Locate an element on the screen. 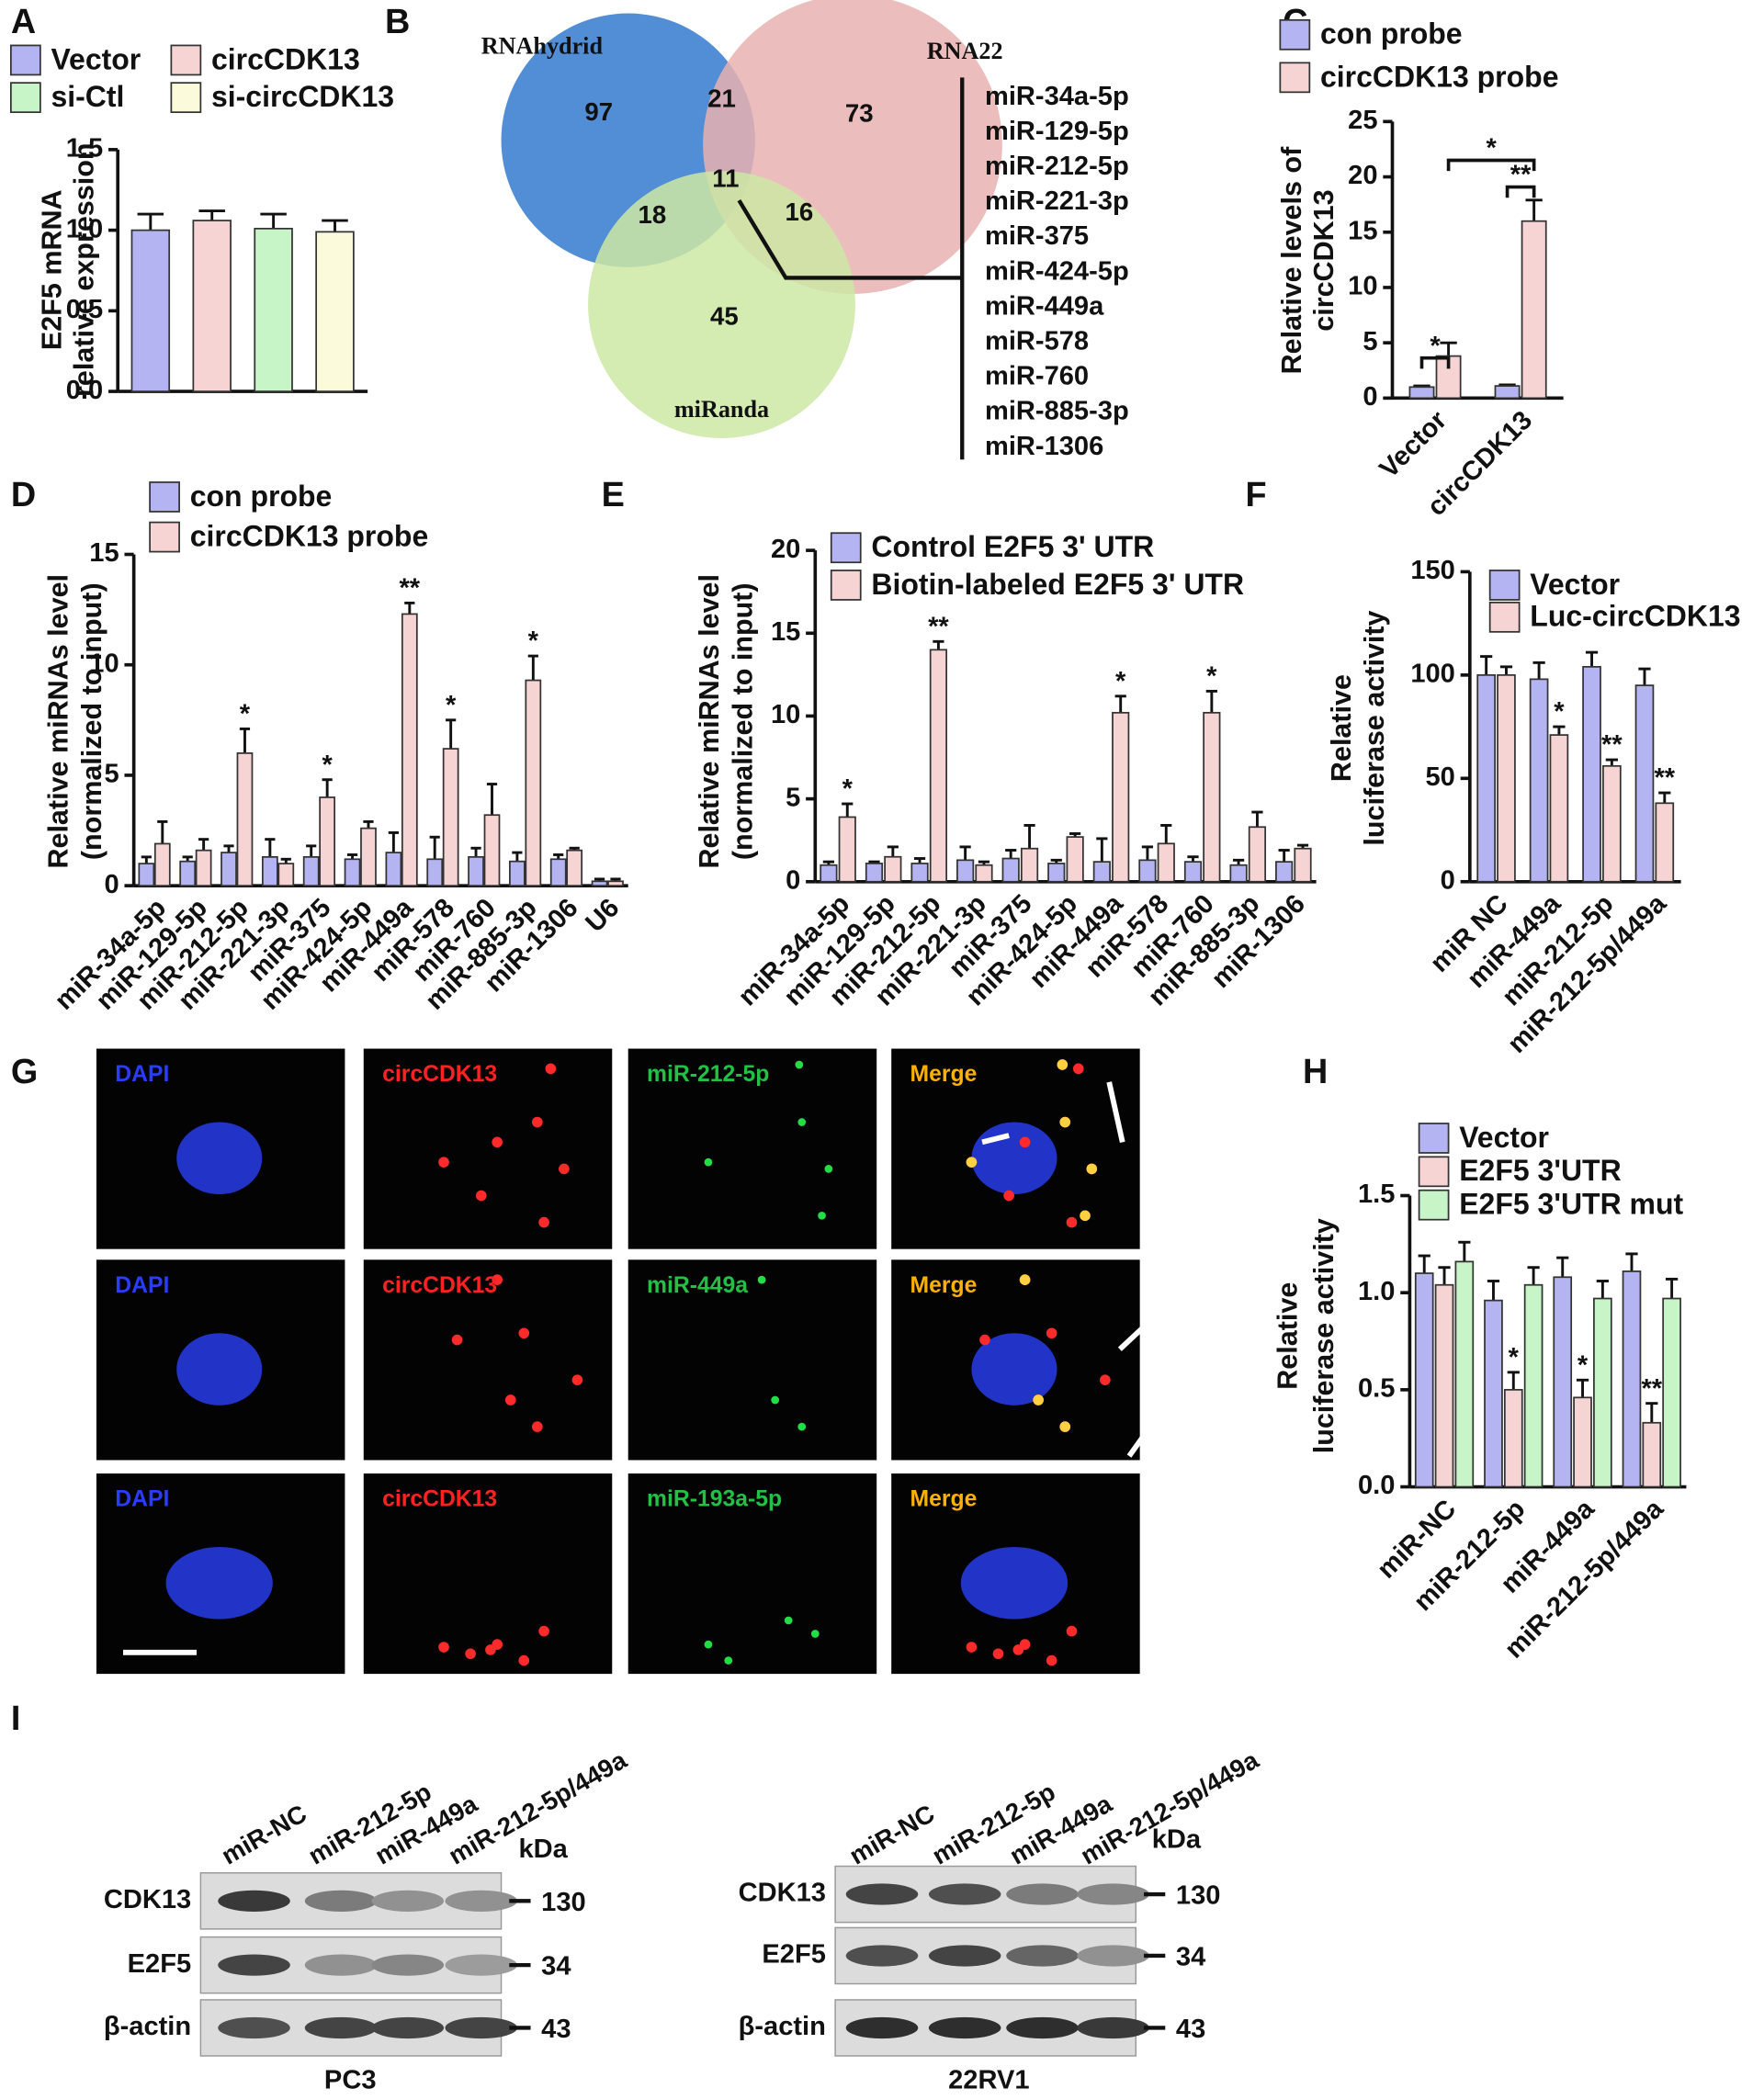 The image size is (1764, 2100). significance: ** is located at coordinates (1521, 175).